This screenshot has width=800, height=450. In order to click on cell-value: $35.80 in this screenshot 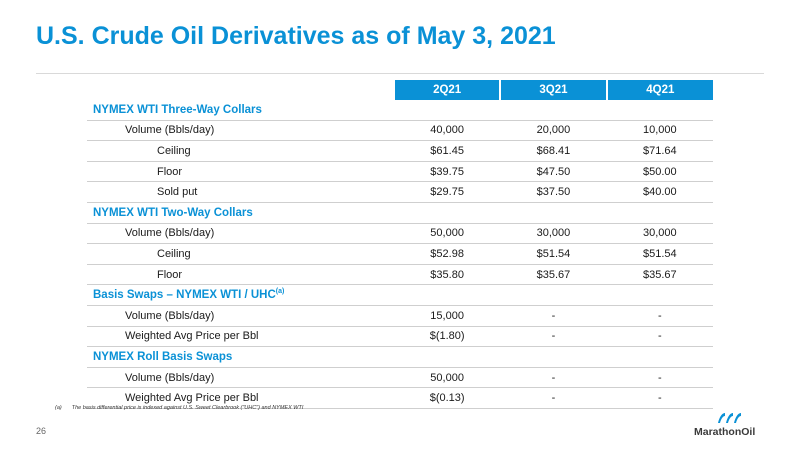, I will do `click(447, 275)`.